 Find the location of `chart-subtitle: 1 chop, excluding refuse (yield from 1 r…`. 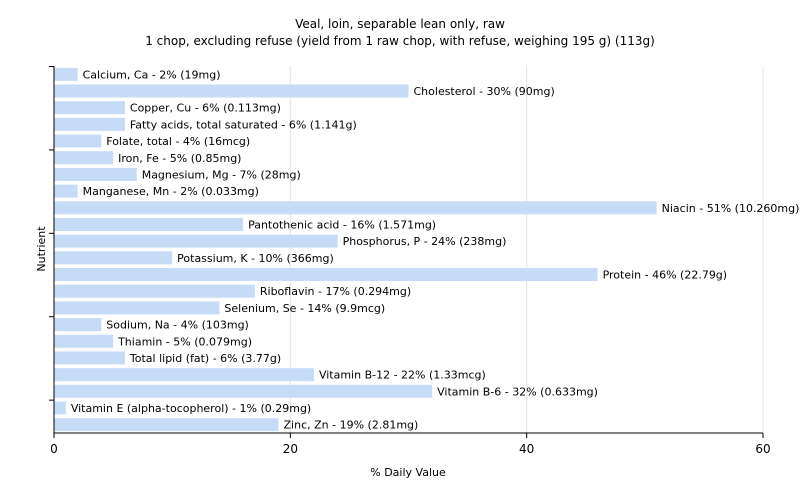

chart-subtitle: 1 chop, excluding refuse (yield from 1 r… is located at coordinates (400, 41).